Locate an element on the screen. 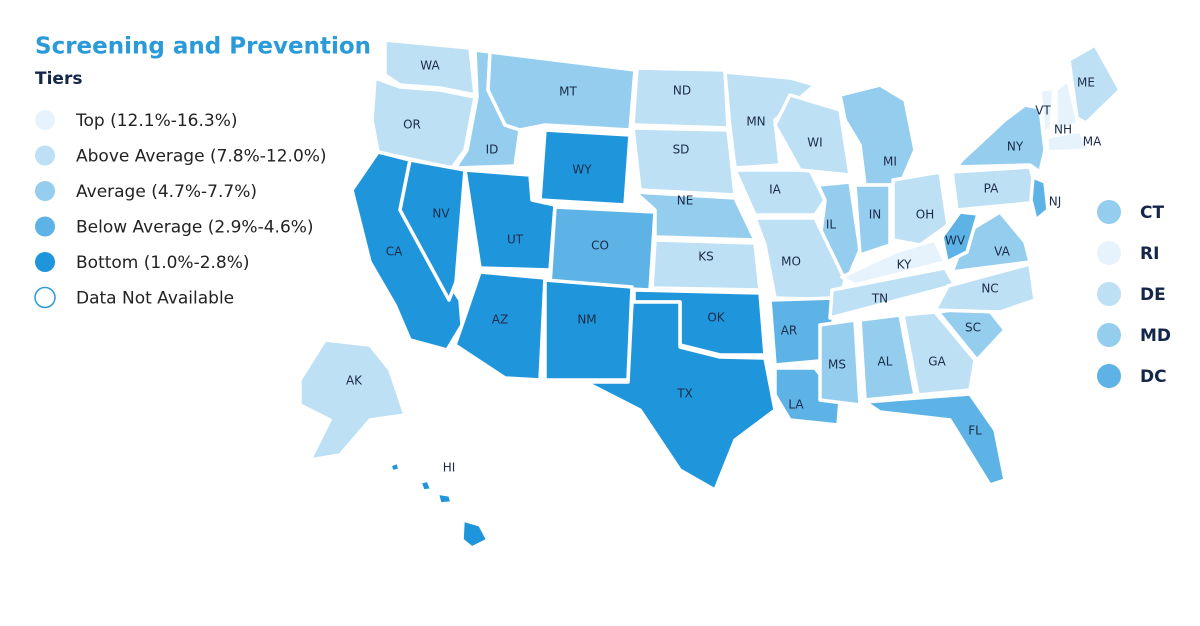 The width and height of the screenshot is (1200, 626). state-label: OH is located at coordinates (925, 215).